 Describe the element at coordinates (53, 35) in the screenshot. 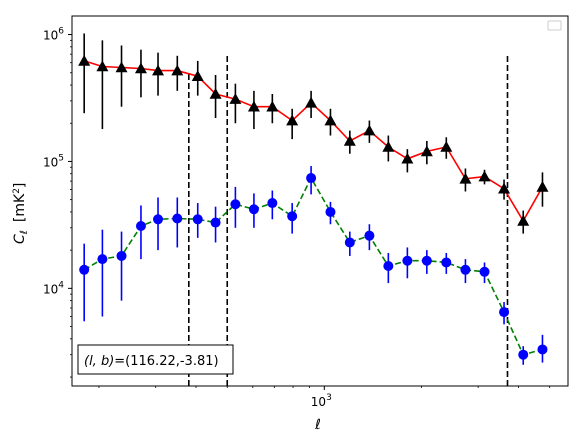

I see `y-tick-label-2: 10⁶` at that location.